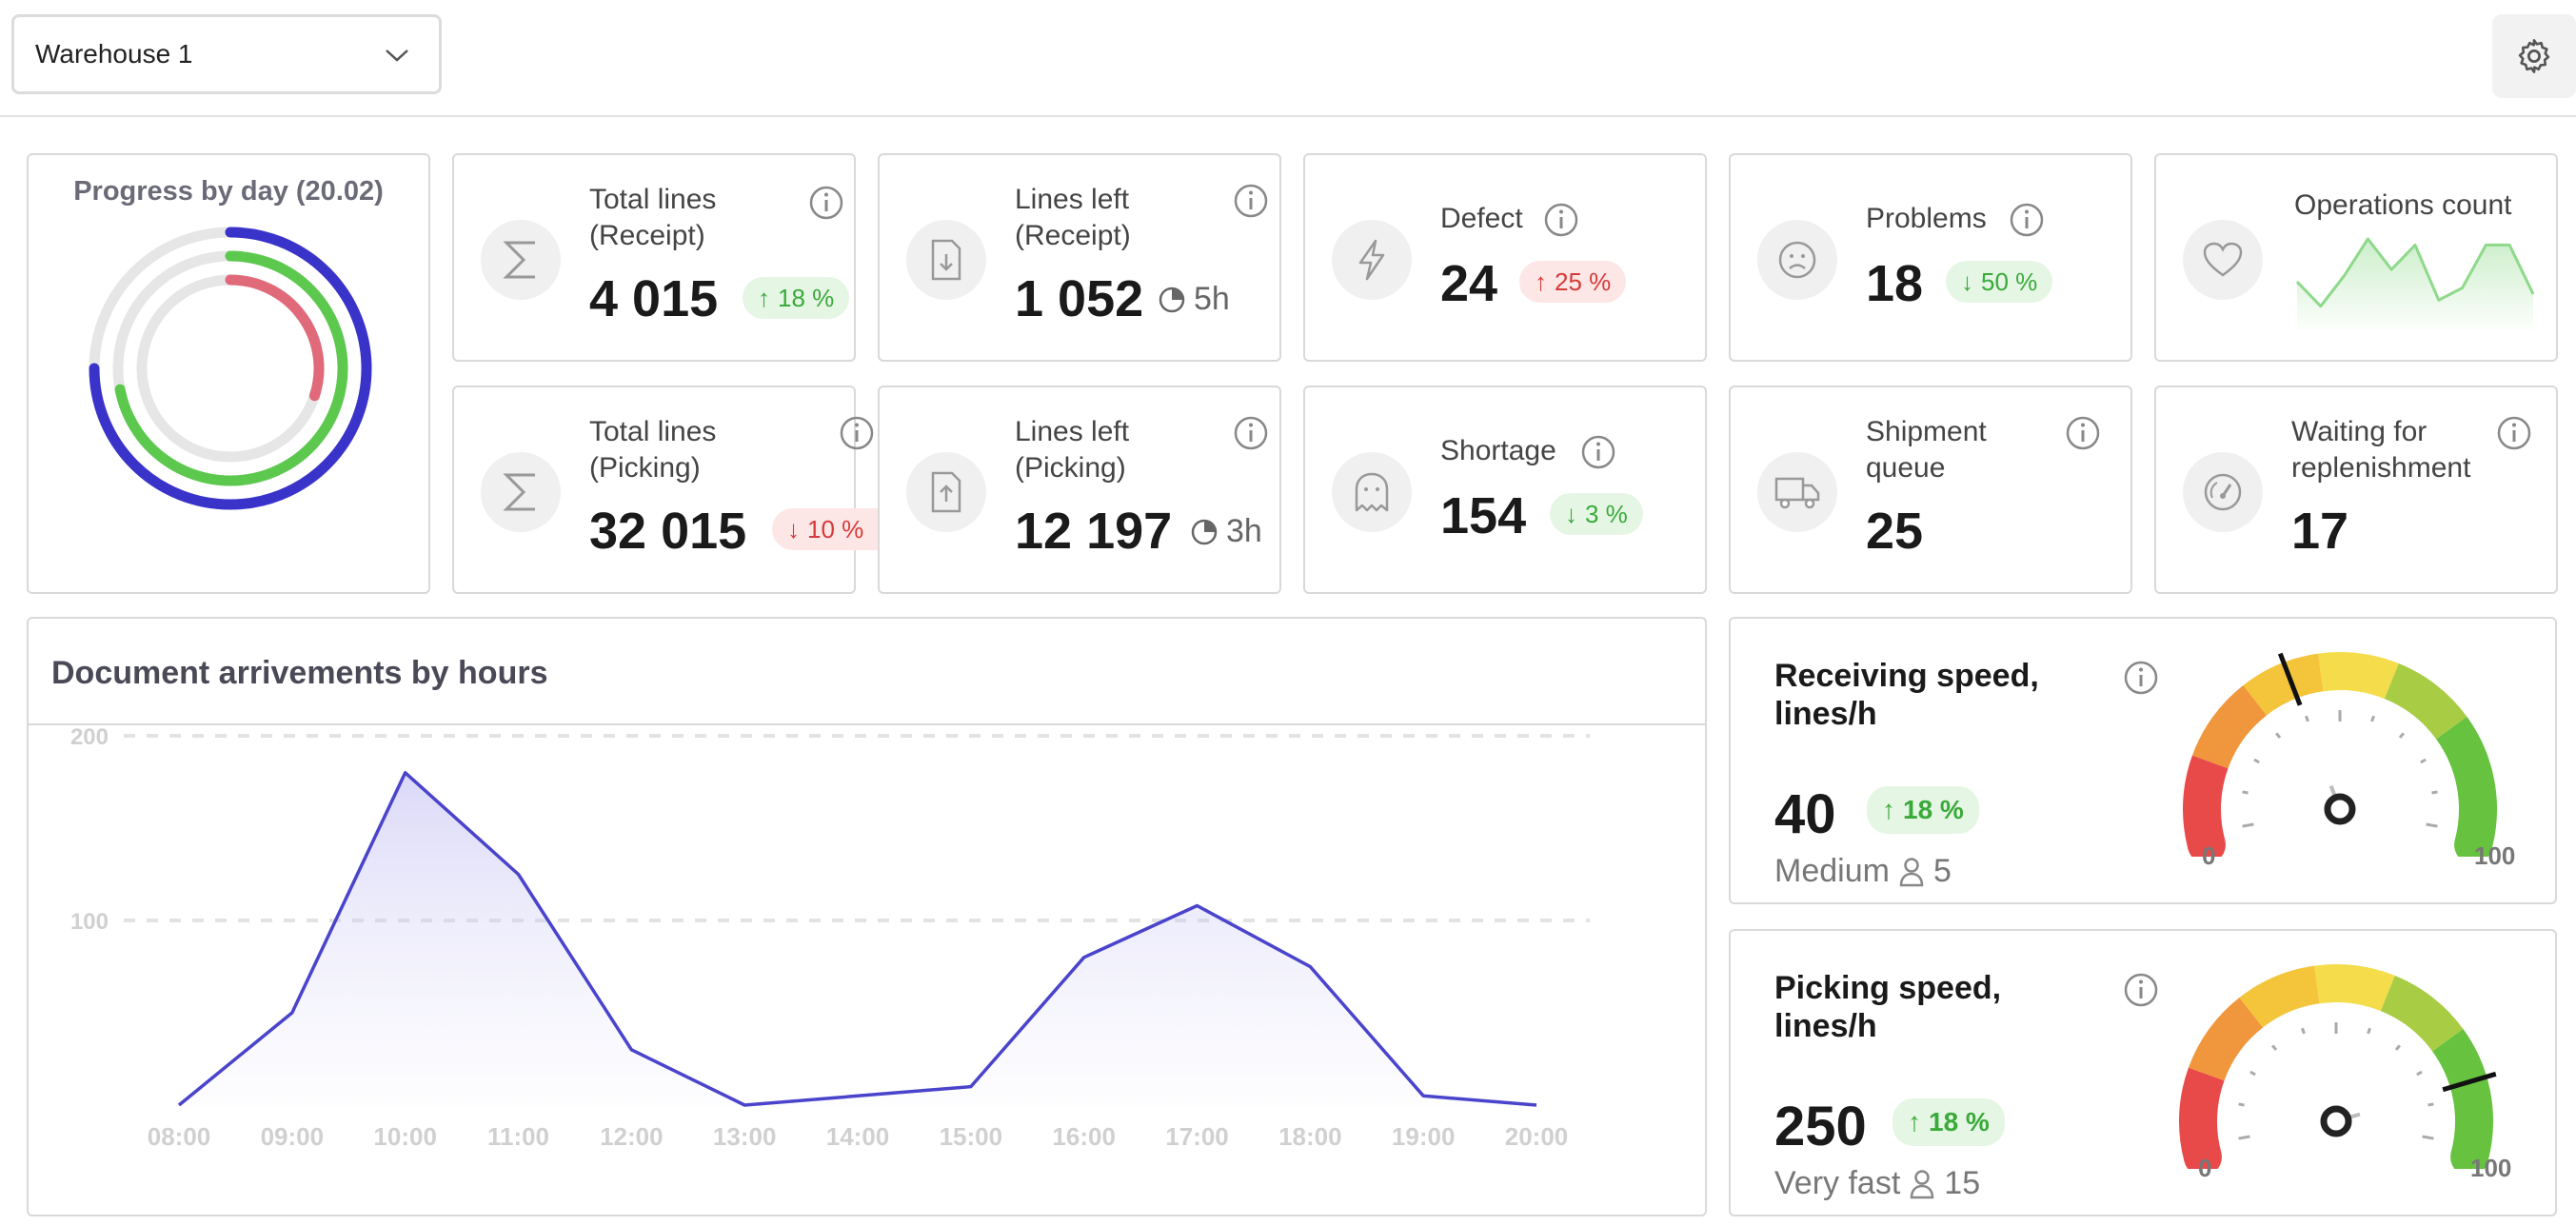  Describe the element at coordinates (1895, 283) in the screenshot. I see `kpi-value: 18` at that location.